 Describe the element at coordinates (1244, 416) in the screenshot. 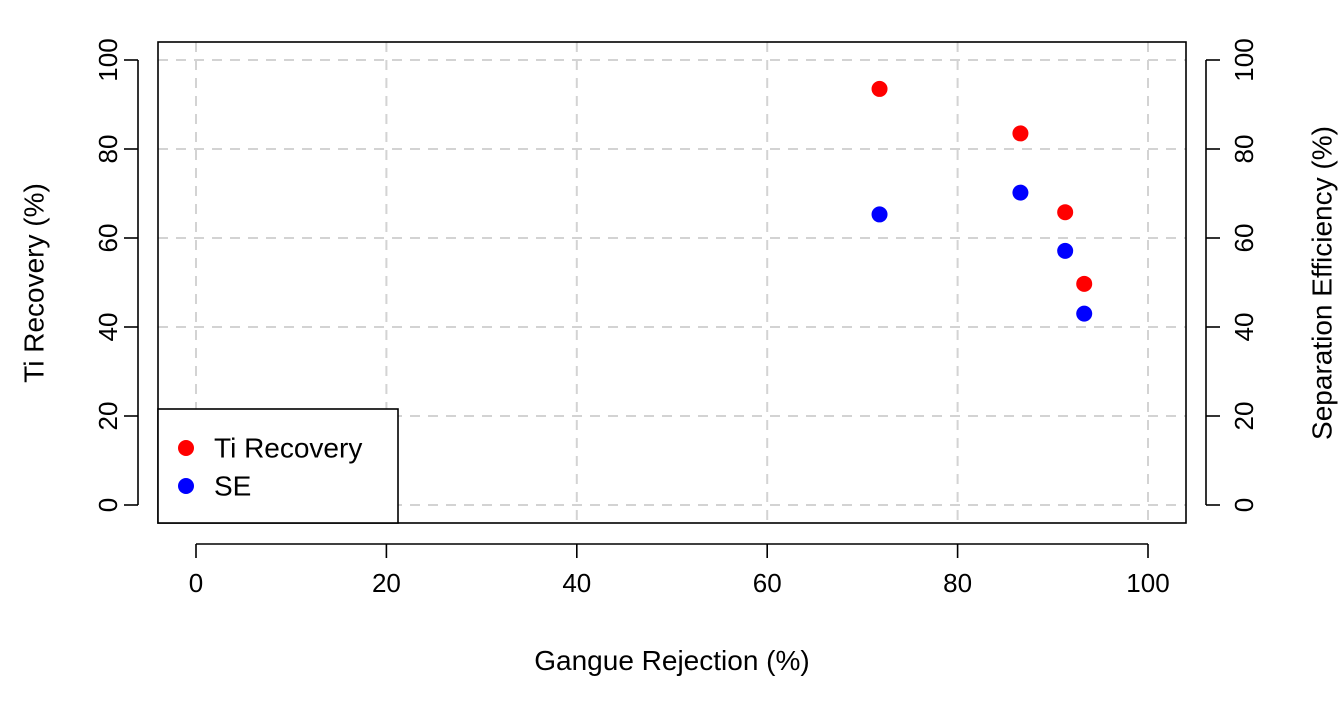

I see `y2-tick-label-1: 20` at that location.